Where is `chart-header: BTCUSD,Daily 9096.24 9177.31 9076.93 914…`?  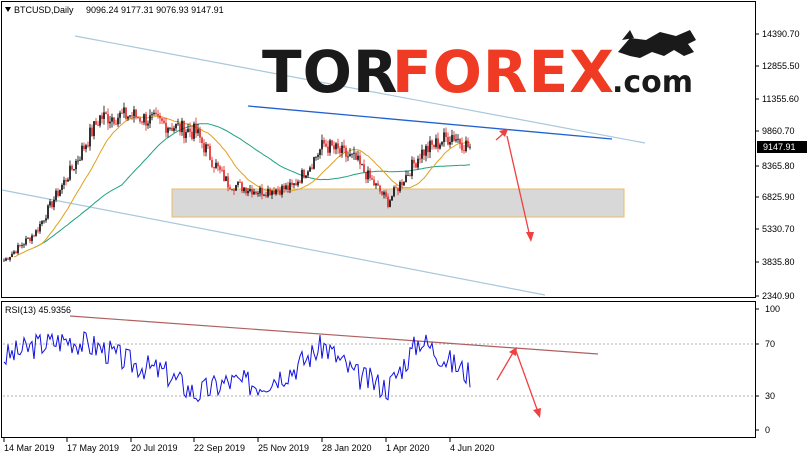 chart-header: BTCUSD,Daily 9096.24 9177.31 9076.93 914… is located at coordinates (114, 10).